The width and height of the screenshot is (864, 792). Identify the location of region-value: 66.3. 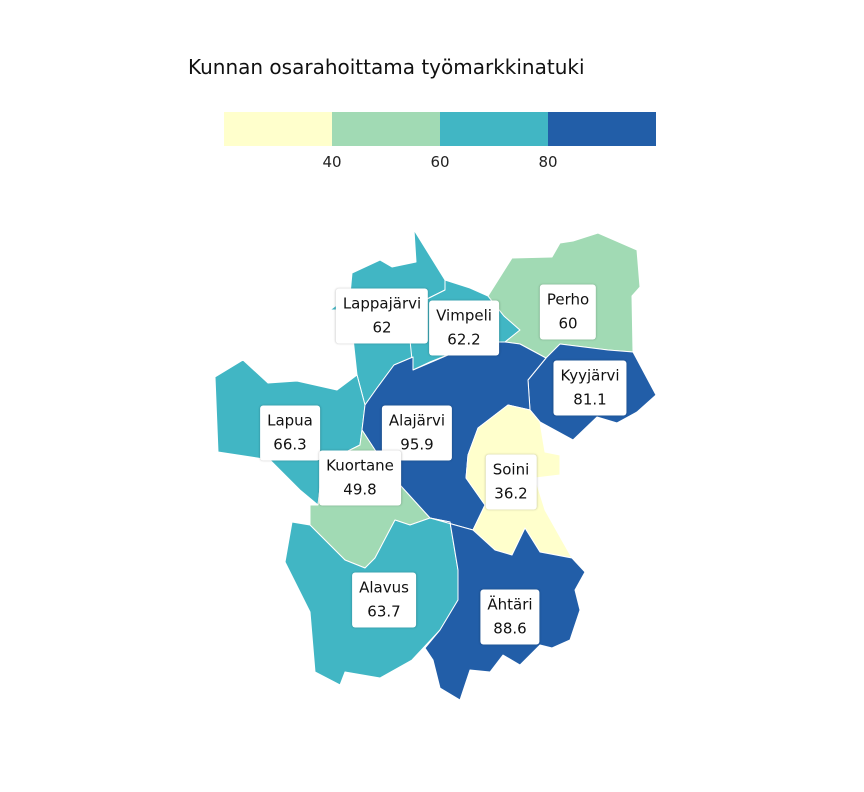
(290, 444).